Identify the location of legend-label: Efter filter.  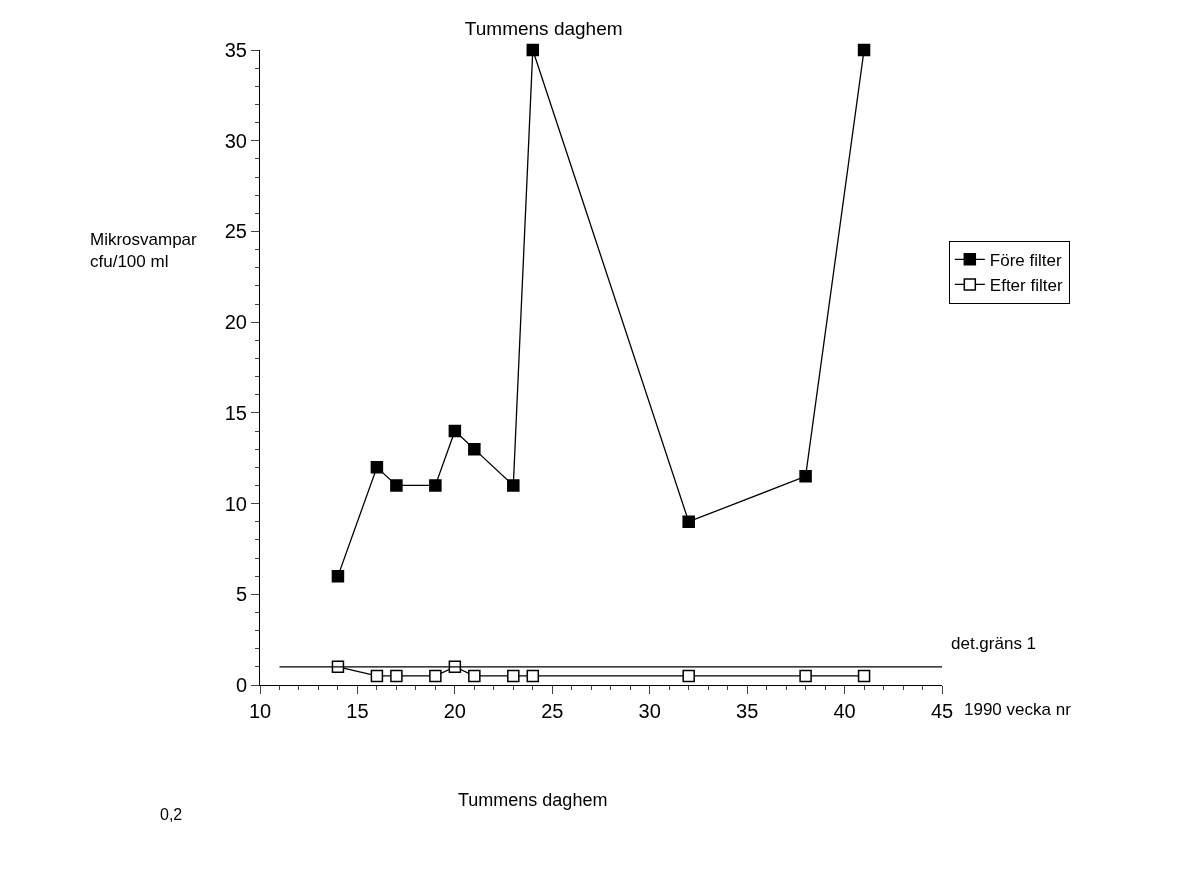
(1026, 286).